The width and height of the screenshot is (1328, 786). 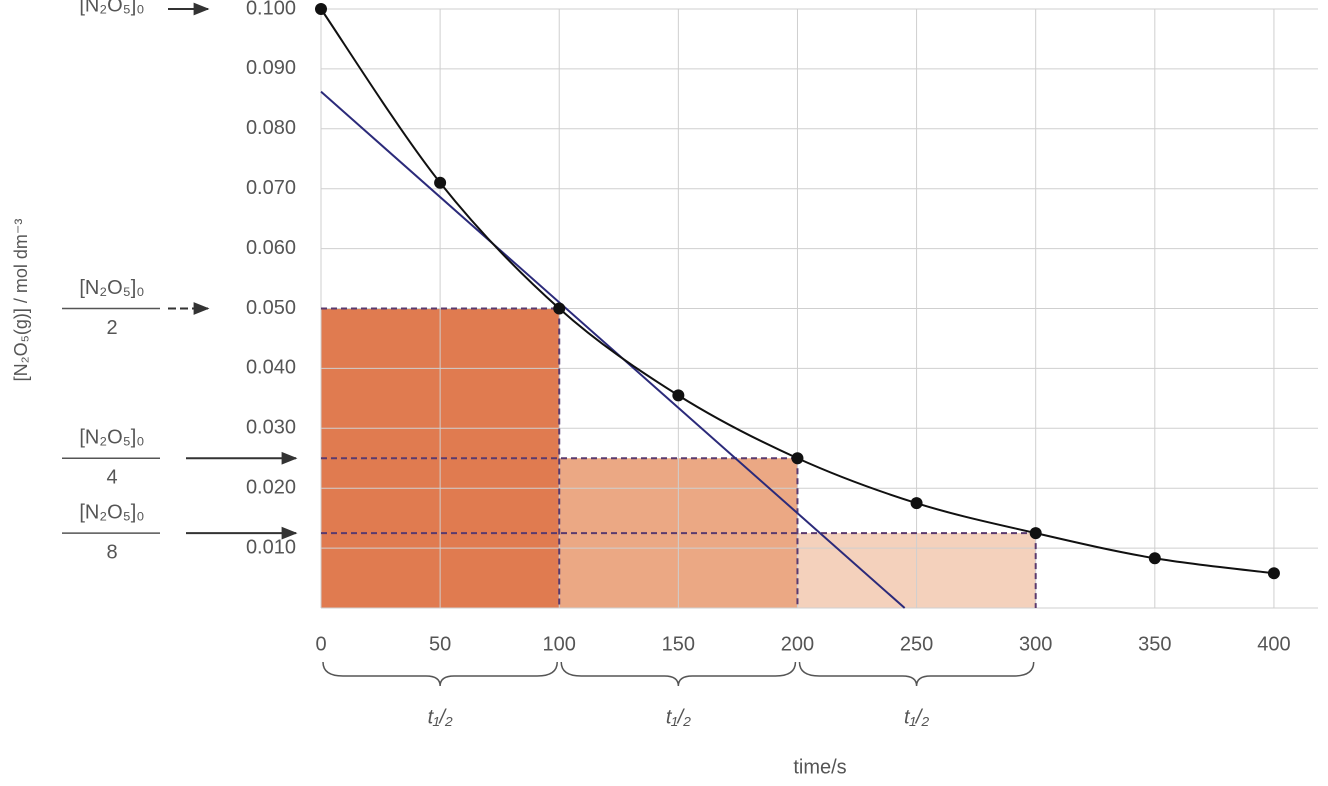 What do you see at coordinates (271, 68) in the screenshot?
I see `y-tick-label: 0.090` at bounding box center [271, 68].